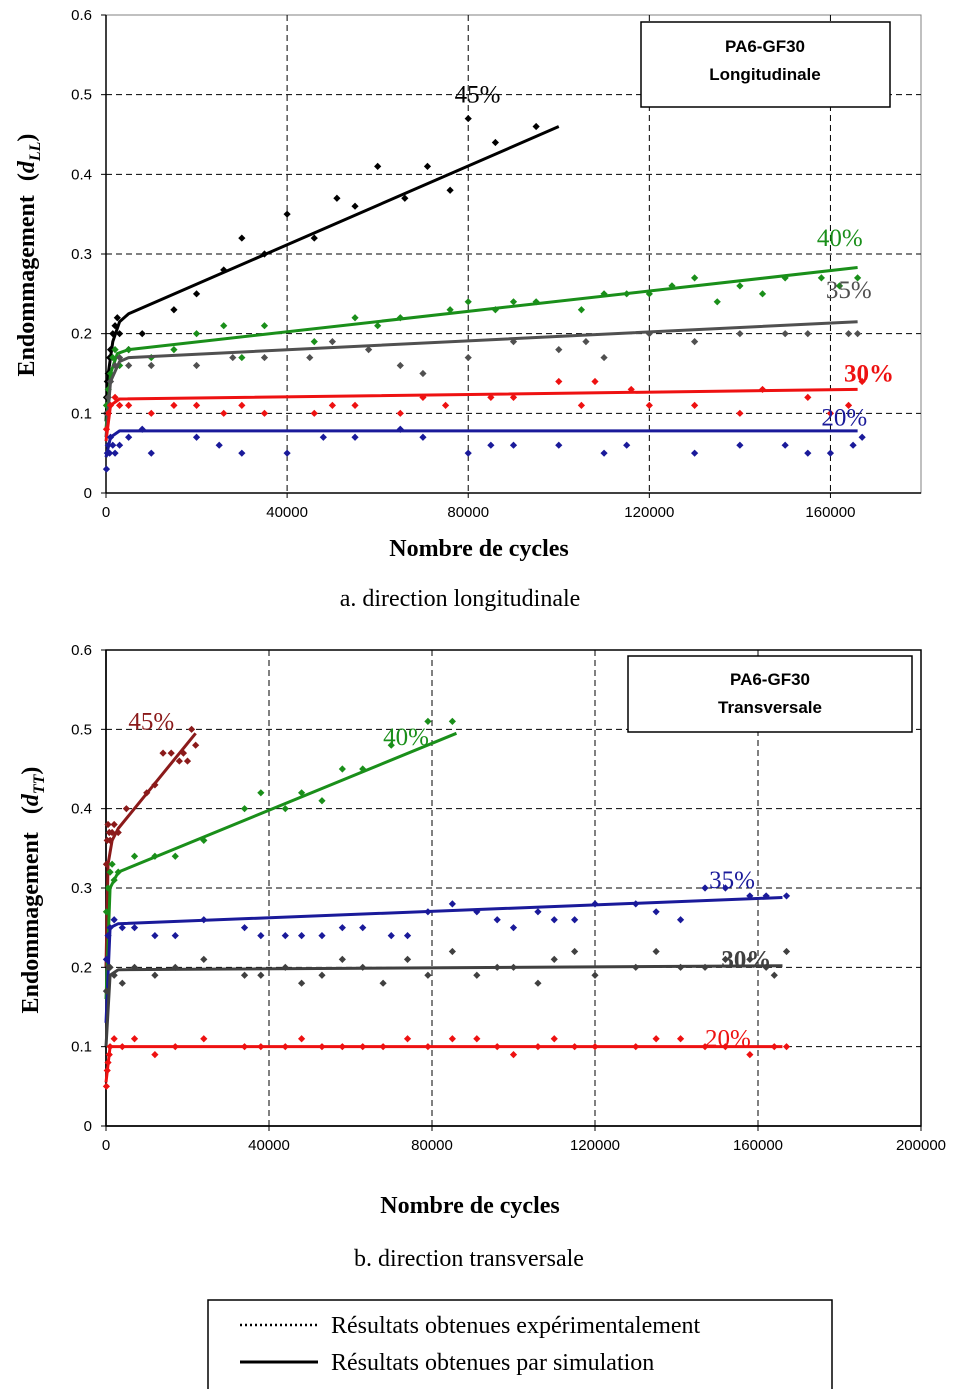 The image size is (956, 1389). What do you see at coordinates (460, 599) in the screenshot?
I see `caption-a: a. direction longitudinale` at bounding box center [460, 599].